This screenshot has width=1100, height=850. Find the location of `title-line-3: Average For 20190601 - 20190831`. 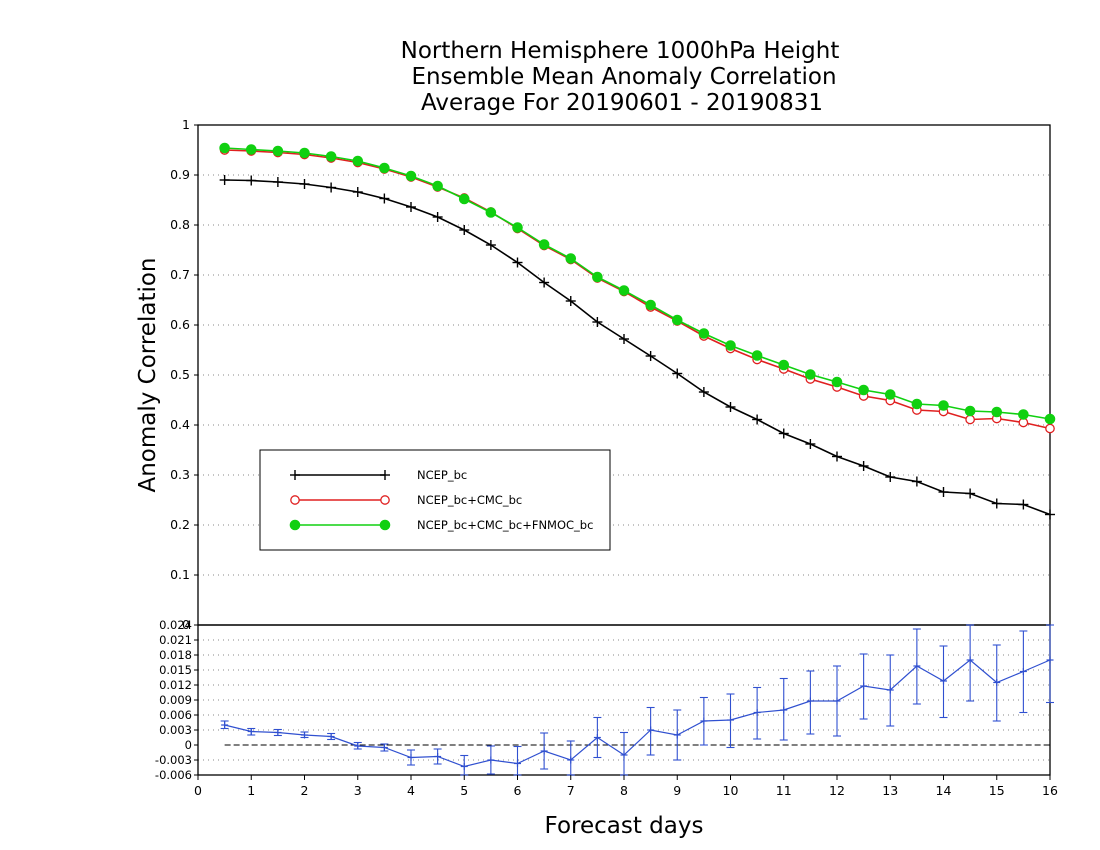

title-line-3: Average For 20190601 - 20190831 is located at coordinates (622, 103).